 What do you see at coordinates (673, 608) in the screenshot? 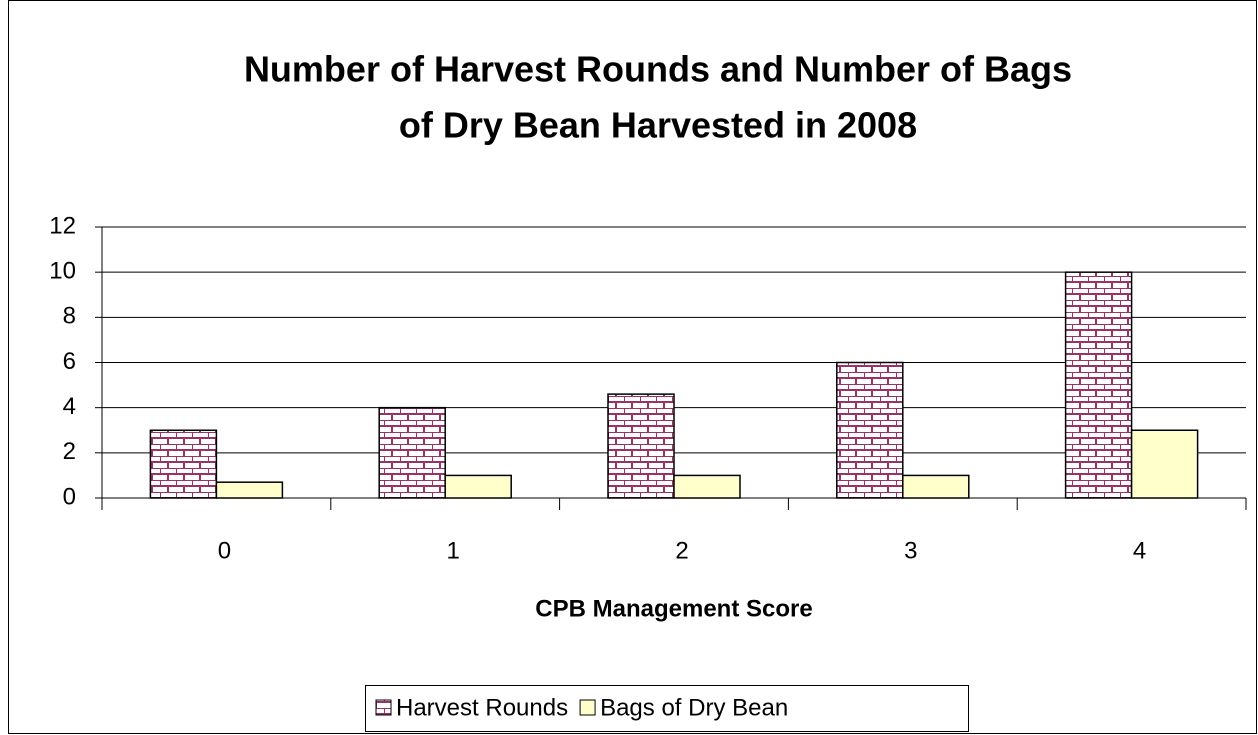
I see `x-axis-label: CPB Management Score` at bounding box center [673, 608].